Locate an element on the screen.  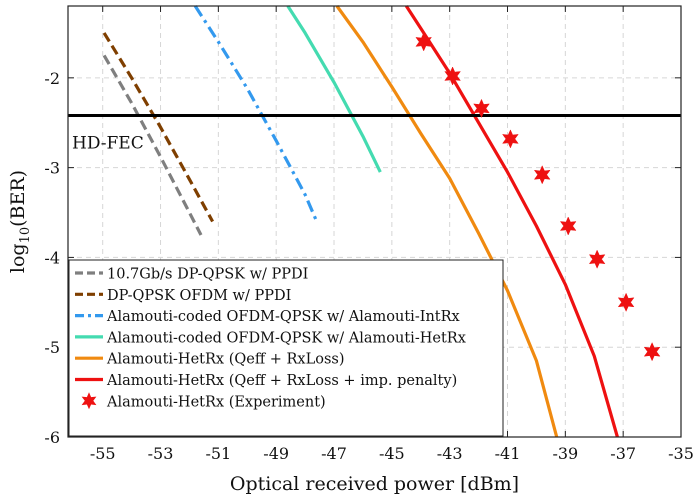
x-tick-label: -49 is located at coordinates (276, 453).